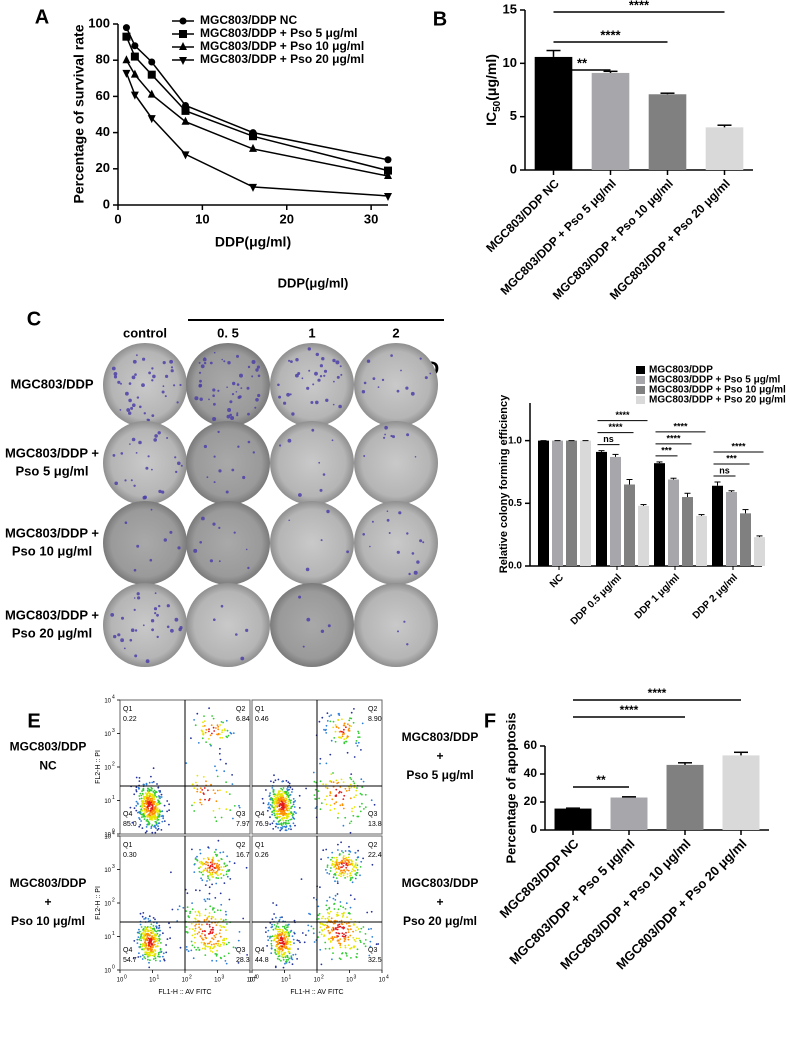  Describe the element at coordinates (107, 905) in the screenshot. I see `y-tick-base: 10` at that location.